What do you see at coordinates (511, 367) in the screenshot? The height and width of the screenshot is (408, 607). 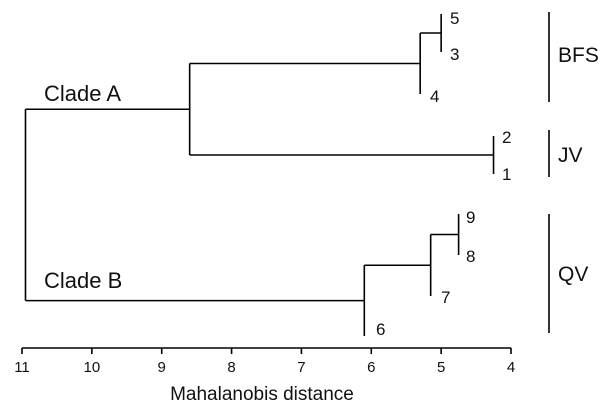 I see `x-tick-label-4: 4` at bounding box center [511, 367].